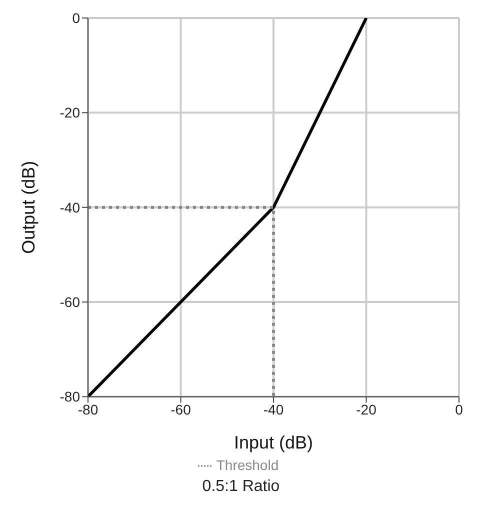 Image resolution: width=482 pixels, height=518 pixels. Describe the element at coordinates (70, 302) in the screenshot. I see `y-tick-label: -60` at that location.